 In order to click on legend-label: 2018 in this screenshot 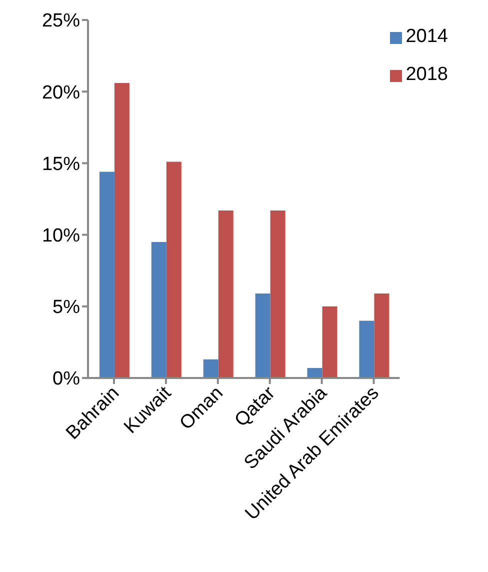, I will do `click(427, 74)`.